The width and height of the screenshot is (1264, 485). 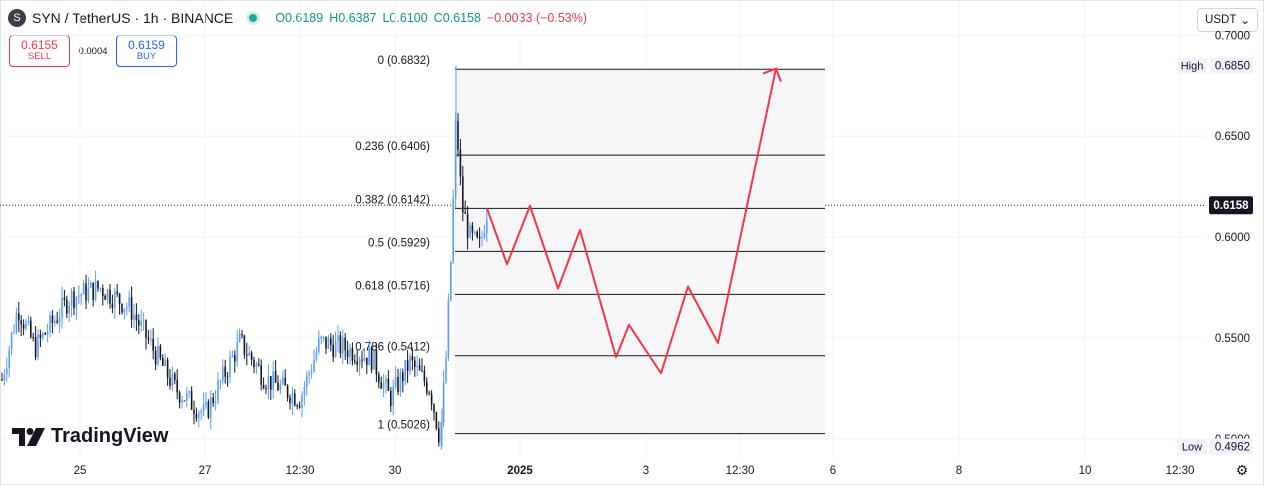 What do you see at coordinates (631, 221) in the screenshot?
I see `projection-path` at bounding box center [631, 221].